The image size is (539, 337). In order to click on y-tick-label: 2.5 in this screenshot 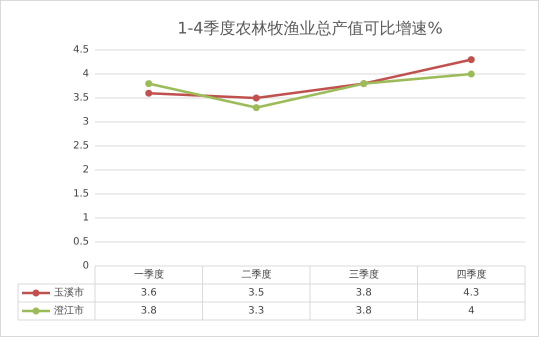, I will do `click(81, 146)`.